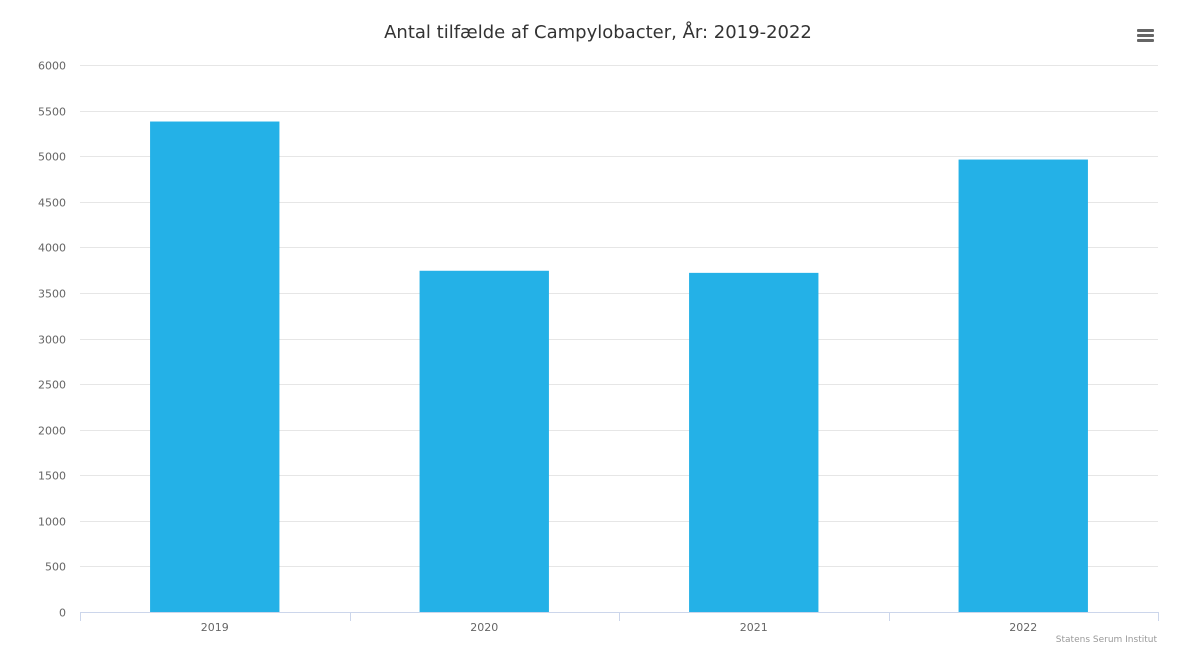 The width and height of the screenshot is (1184, 669). I want to click on y-tick-label: 3000, so click(52, 340).